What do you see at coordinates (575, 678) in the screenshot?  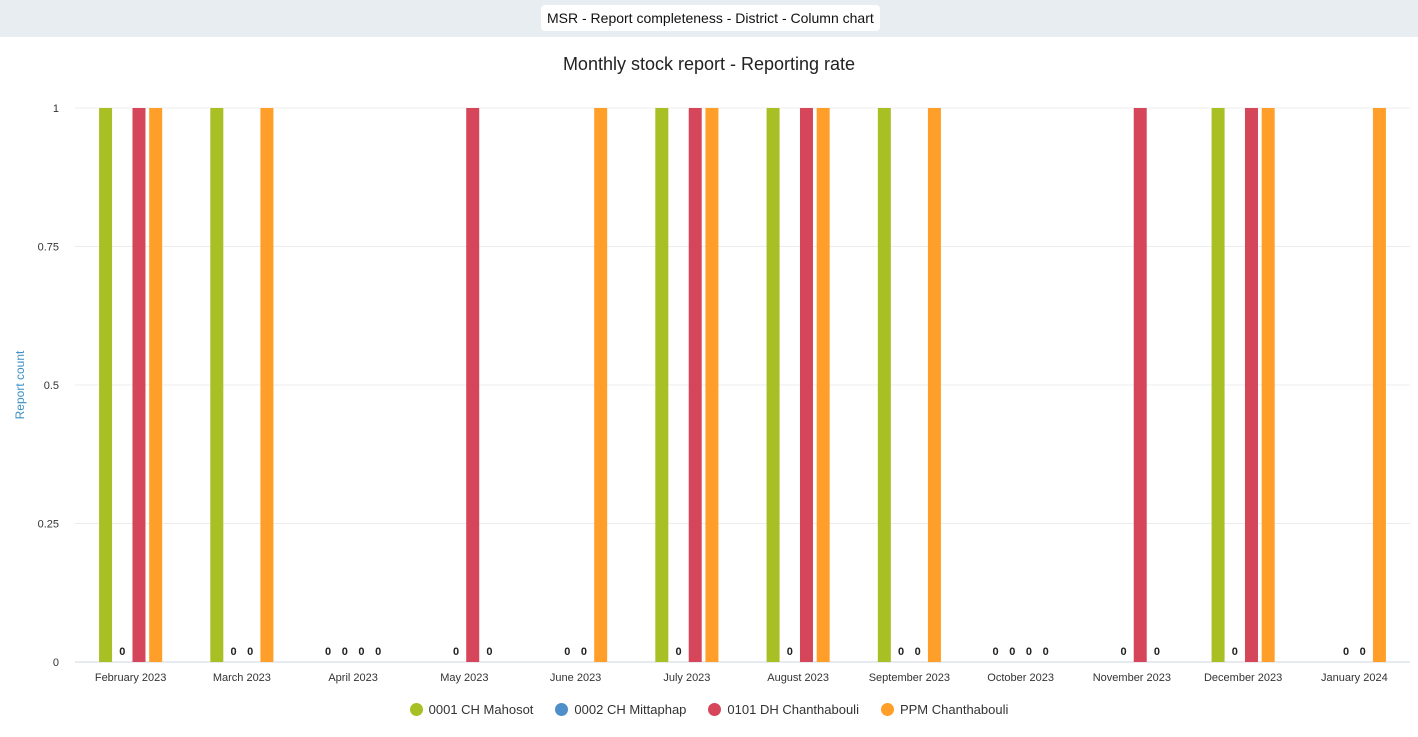 I see `x-tick-label: June 2023` at bounding box center [575, 678].